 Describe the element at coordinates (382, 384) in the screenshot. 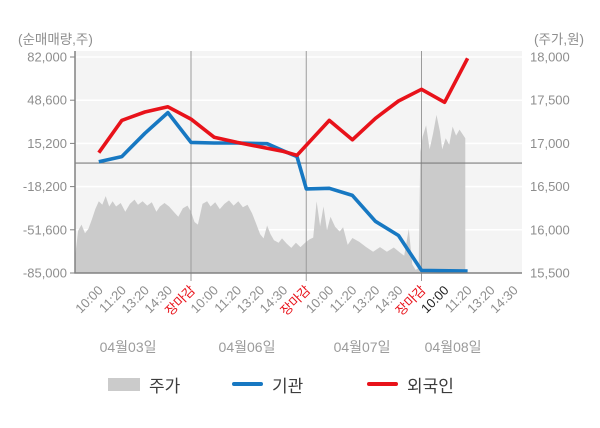

I see `foreigner-line-swatch` at that location.